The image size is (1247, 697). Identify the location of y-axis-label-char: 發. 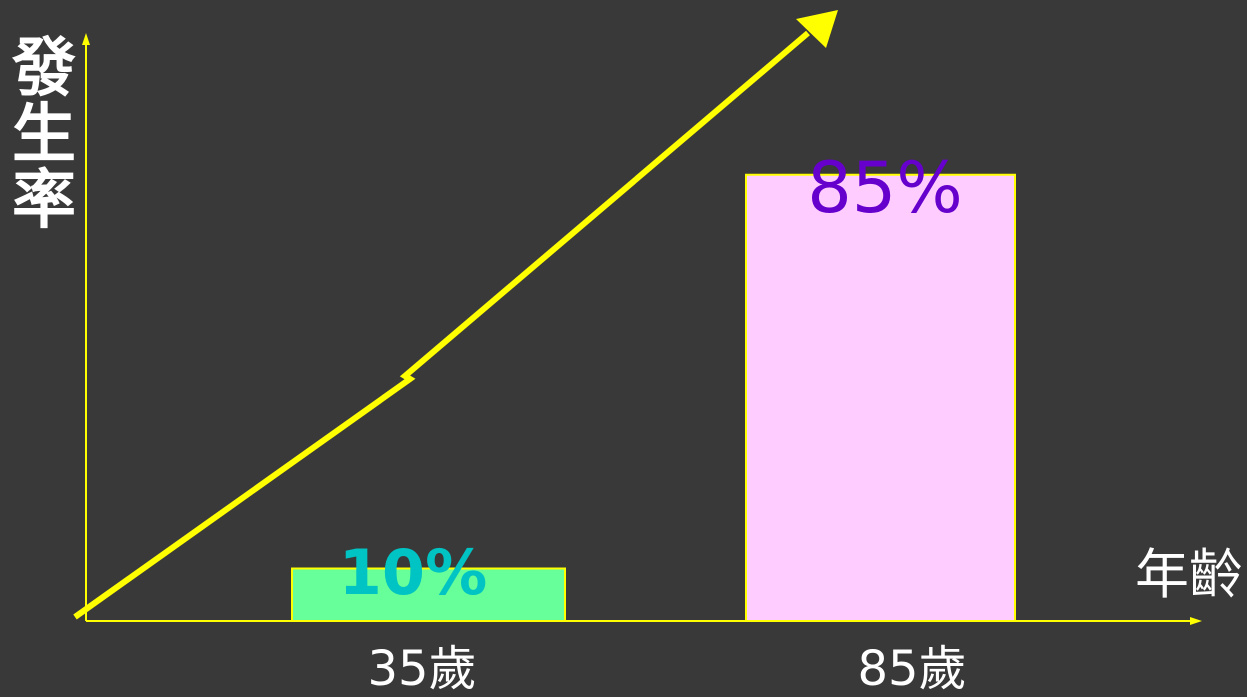
(44, 69).